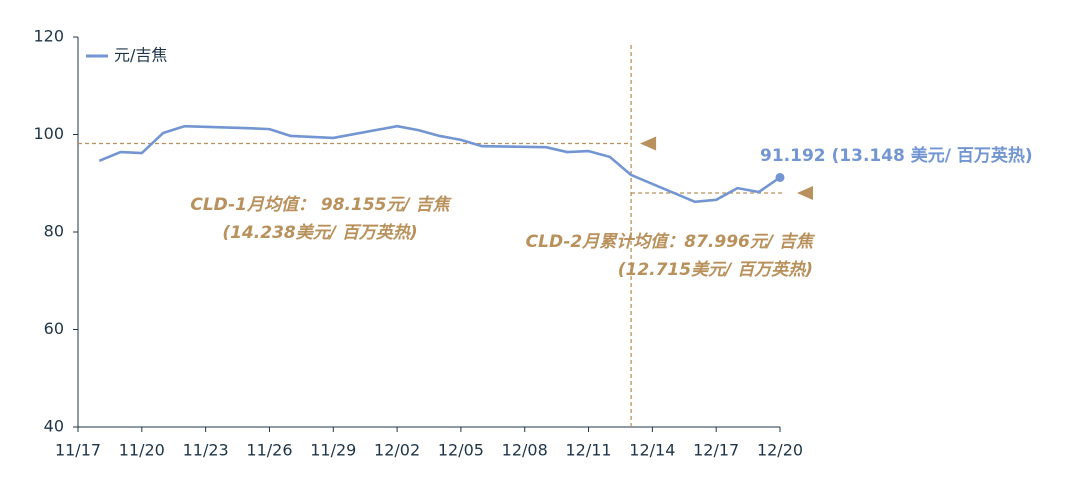  I want to click on x-tick-label: 11/29, so click(333, 450).